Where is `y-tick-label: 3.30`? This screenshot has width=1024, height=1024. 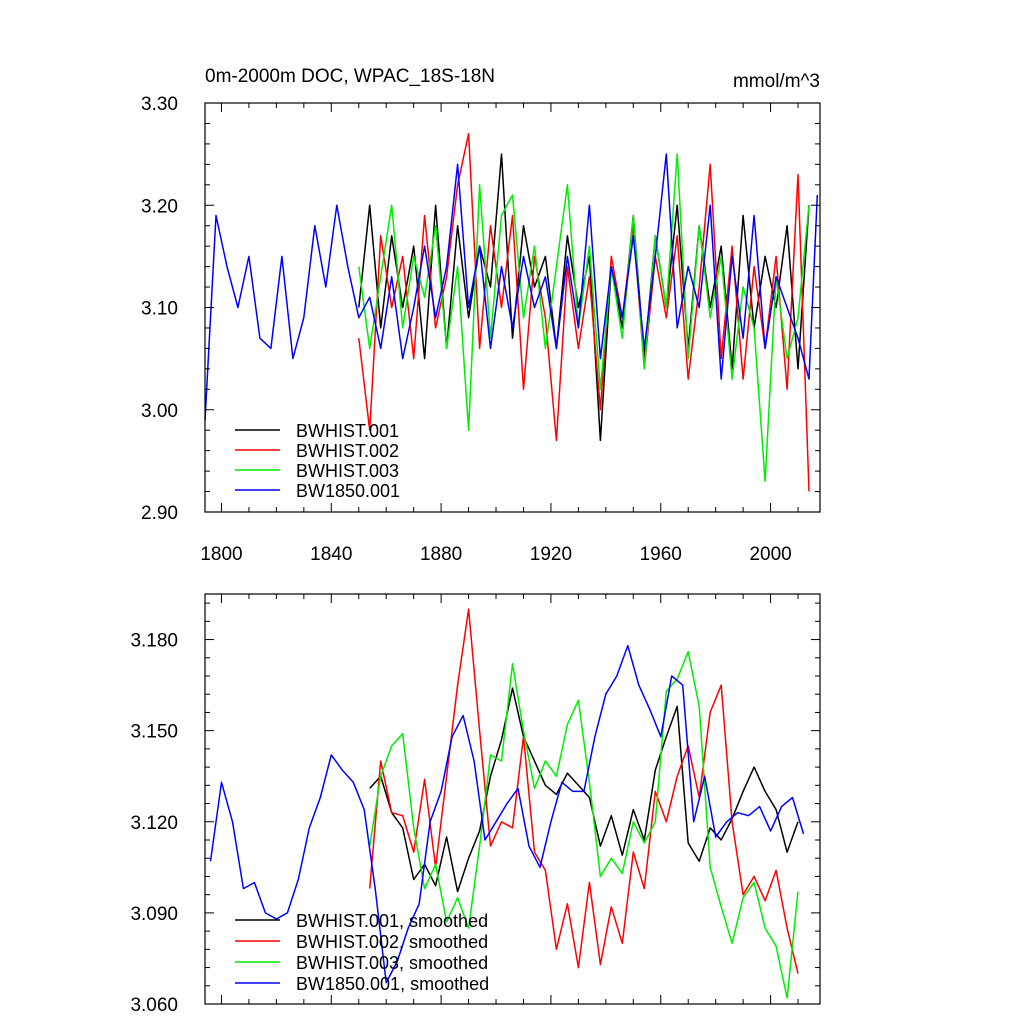 y-tick-label: 3.30 is located at coordinates (159, 104).